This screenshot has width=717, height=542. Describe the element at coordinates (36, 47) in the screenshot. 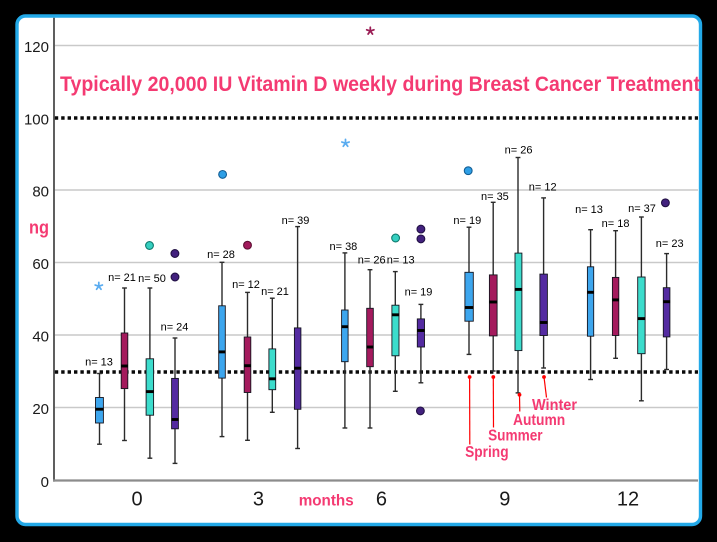

I see `svg-text: 120` at that location.